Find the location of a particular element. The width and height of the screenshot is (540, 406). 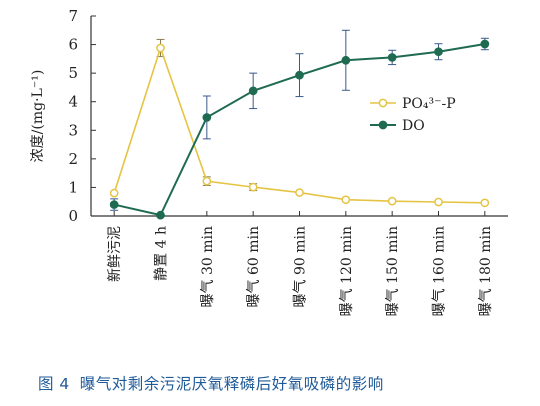

x-tick-label: 新鲜污泥 is located at coordinates (115, 254).